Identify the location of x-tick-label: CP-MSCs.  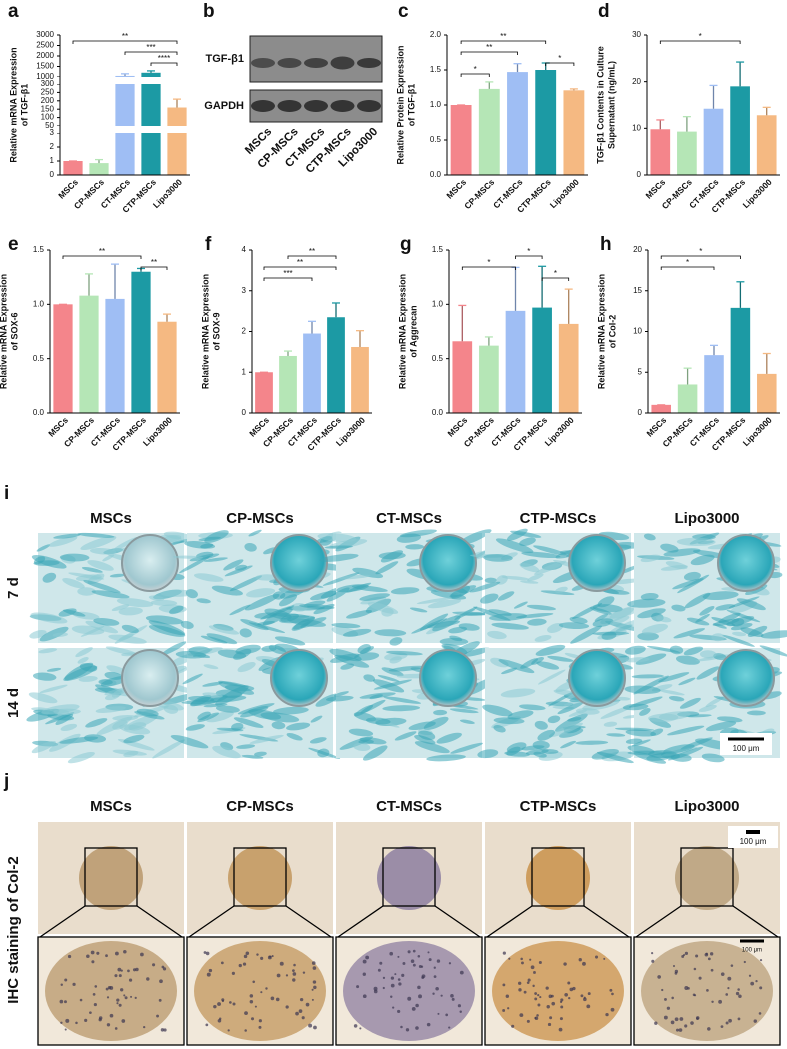
(479, 194).